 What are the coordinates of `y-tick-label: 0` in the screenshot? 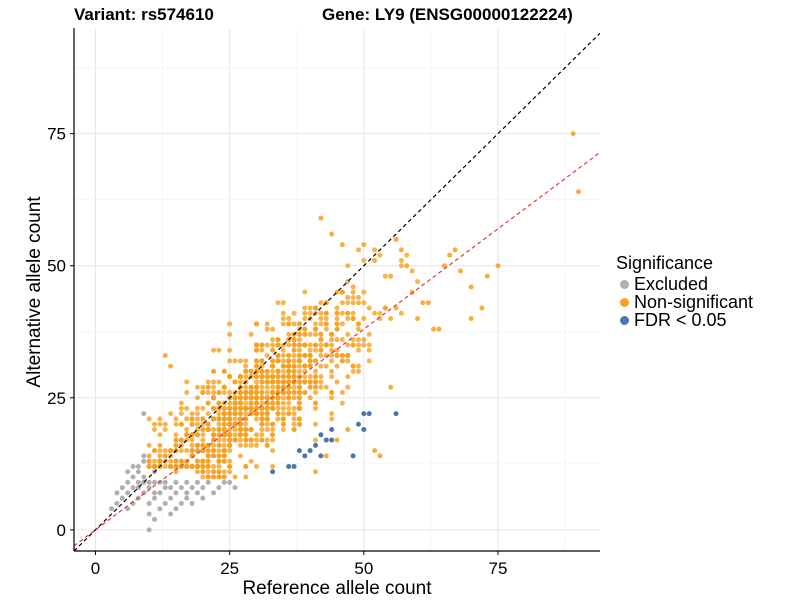 It's located at (61, 530).